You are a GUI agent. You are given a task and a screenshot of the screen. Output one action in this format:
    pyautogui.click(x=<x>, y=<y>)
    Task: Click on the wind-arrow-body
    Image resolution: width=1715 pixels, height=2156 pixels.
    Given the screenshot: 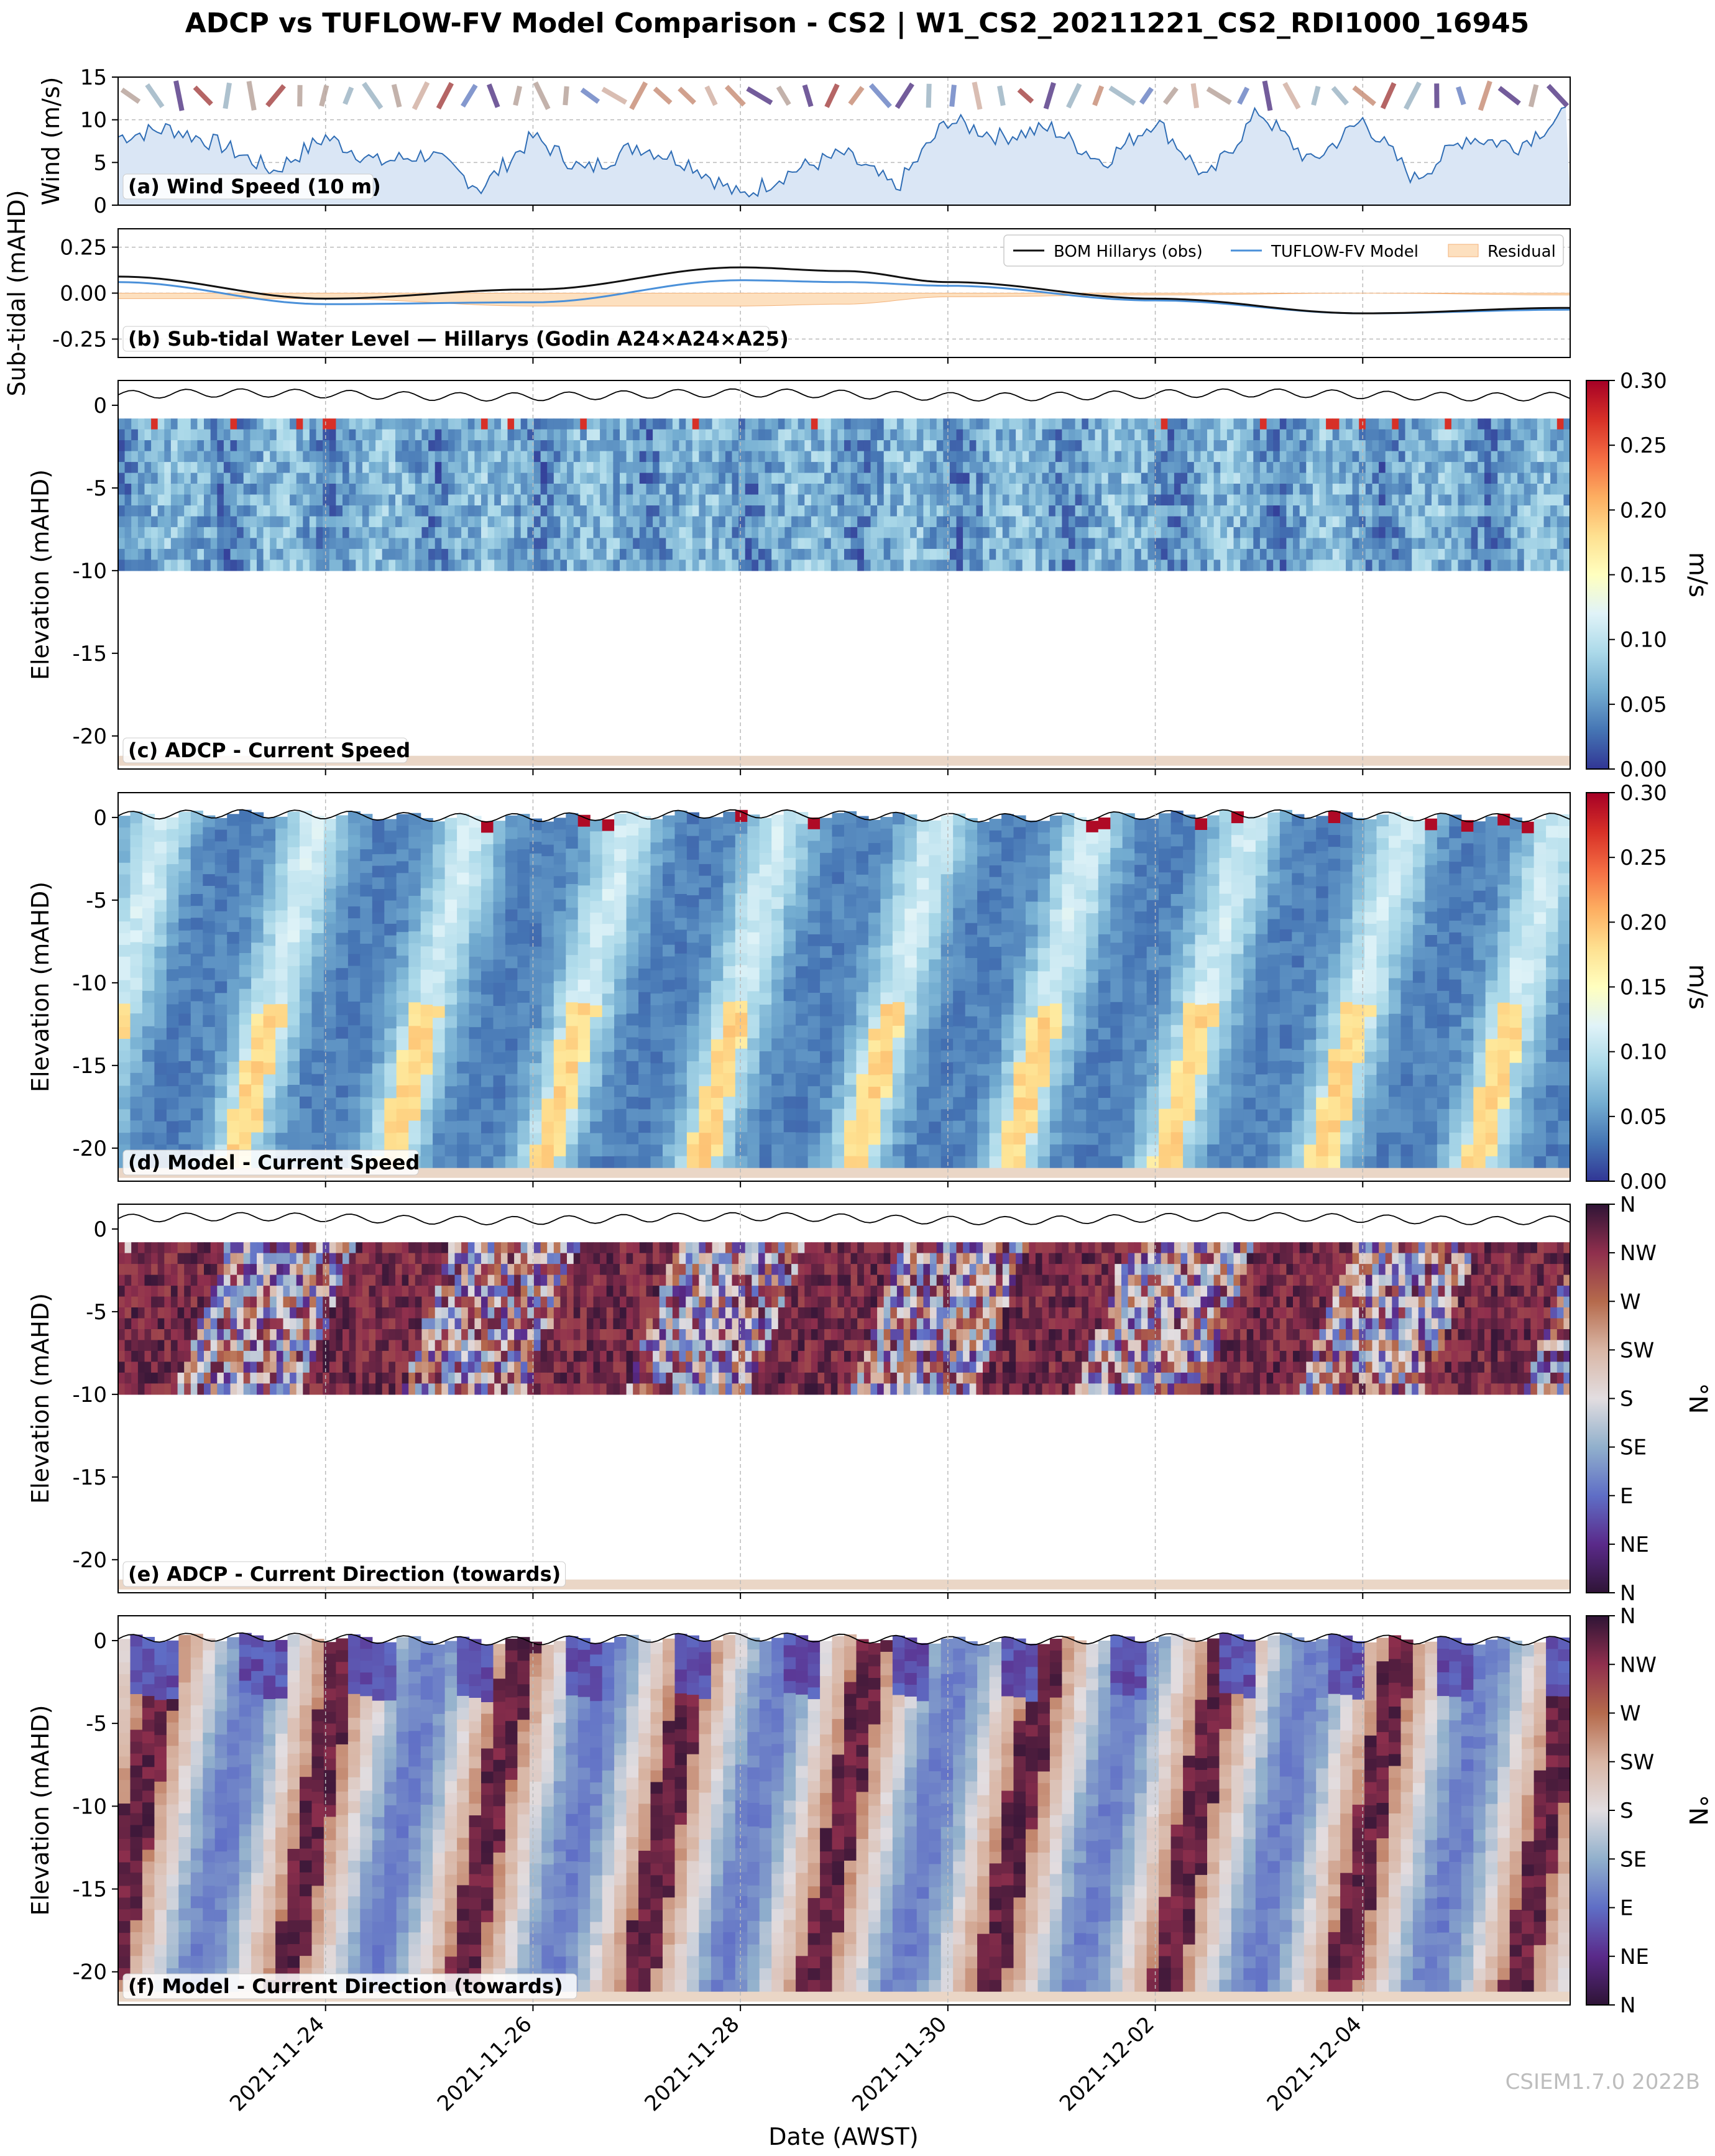 What is the action you would take?
    pyautogui.click(x=1485, y=95)
    